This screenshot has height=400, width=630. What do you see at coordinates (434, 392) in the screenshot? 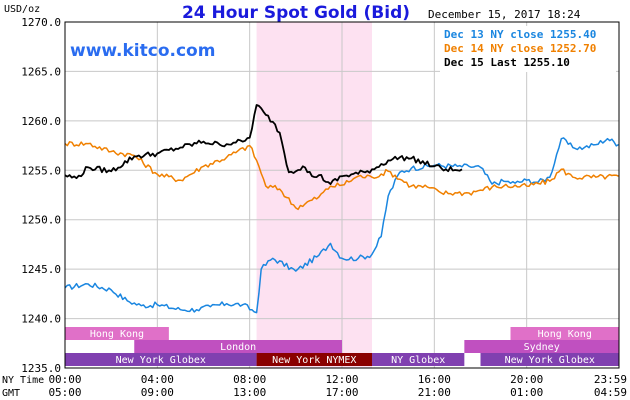
I see `x-tick-label: 21:00` at bounding box center [434, 392].